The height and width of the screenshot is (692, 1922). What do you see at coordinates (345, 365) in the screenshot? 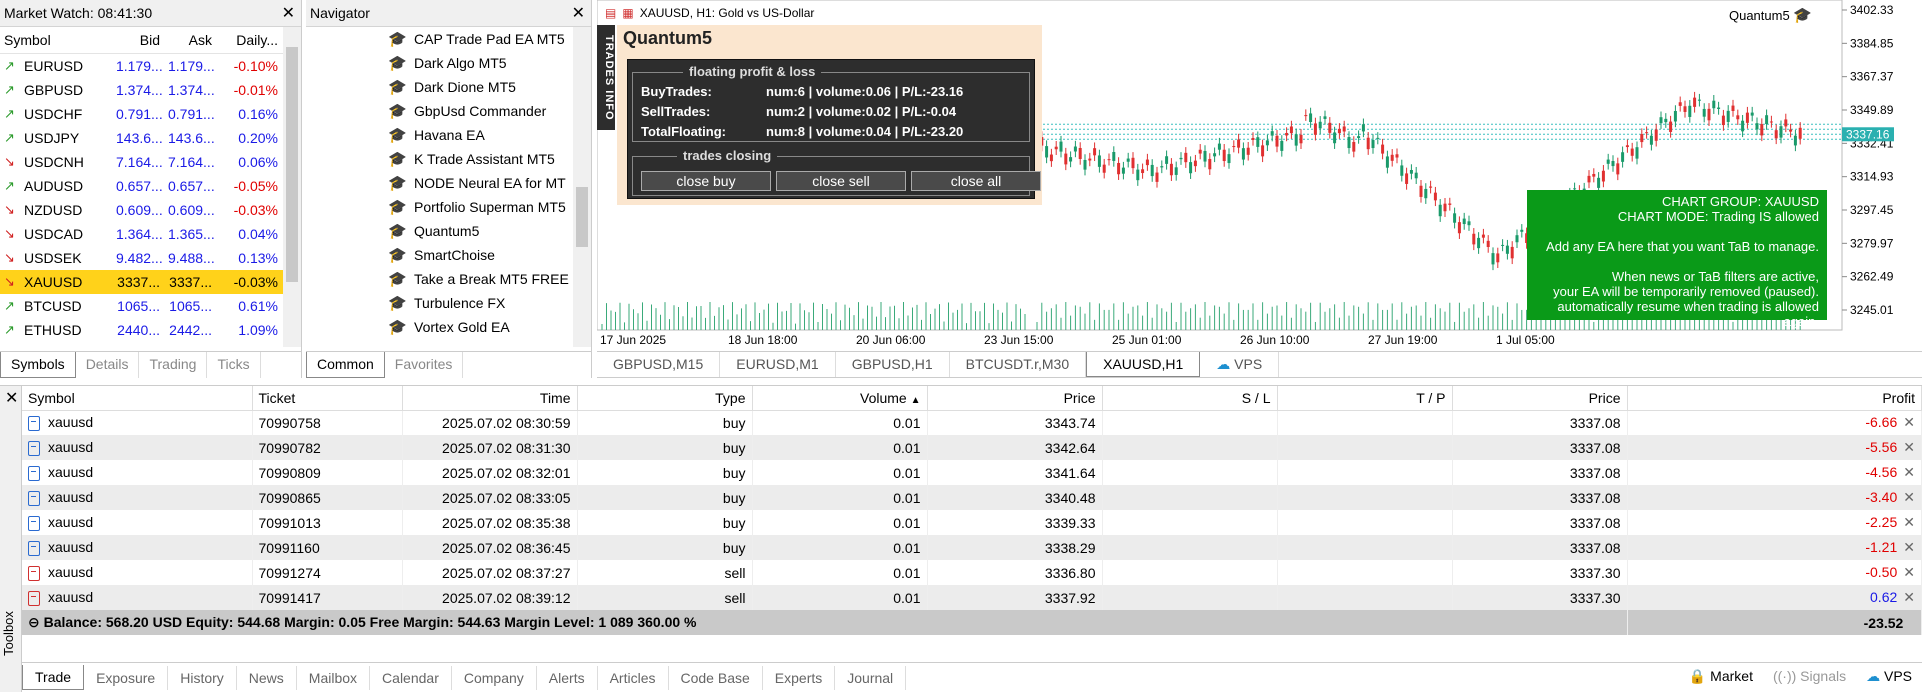
I see `tab-common: Common` at bounding box center [345, 365].